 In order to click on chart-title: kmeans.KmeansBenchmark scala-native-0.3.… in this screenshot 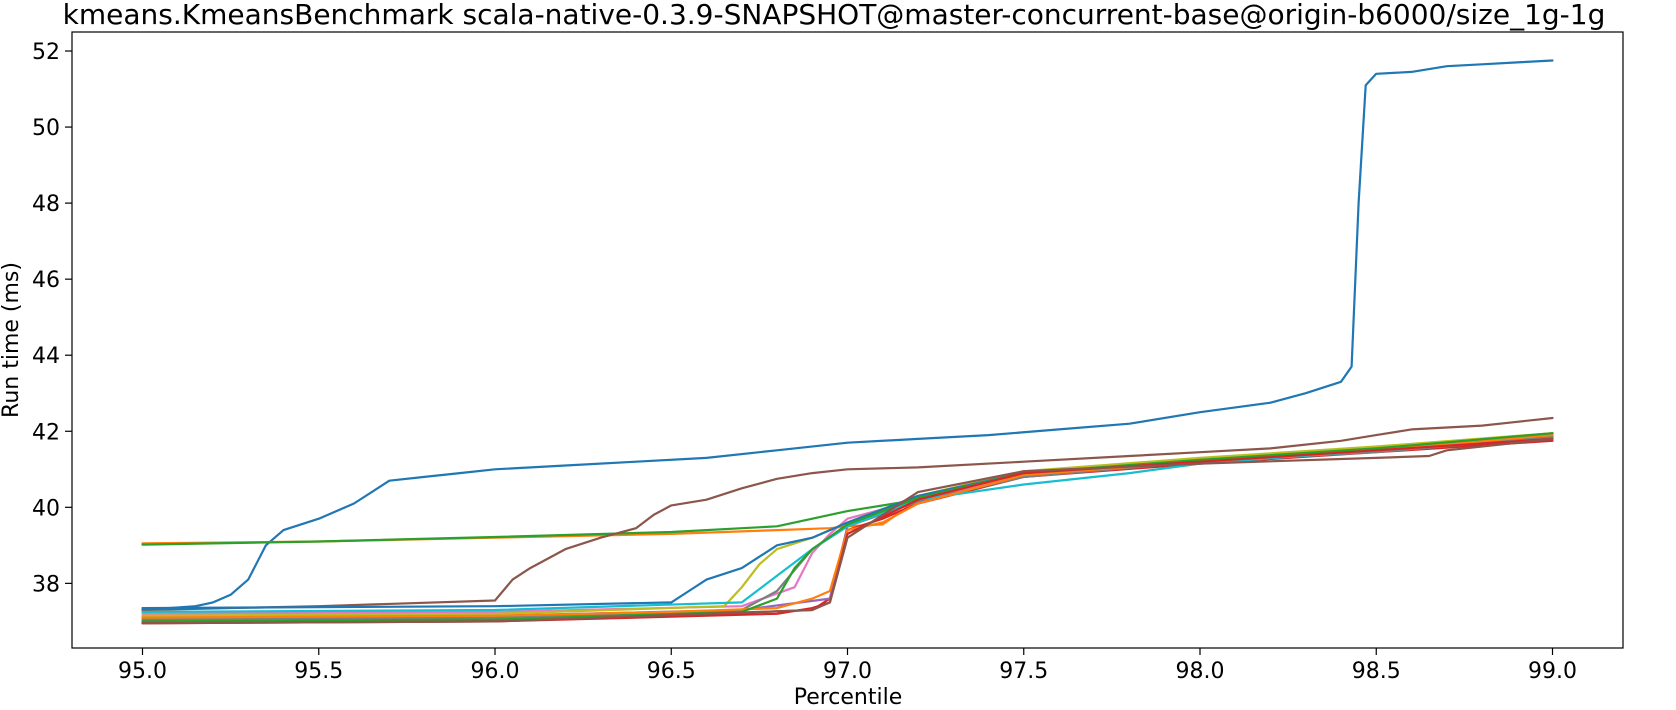, I will do `click(834, 15)`.